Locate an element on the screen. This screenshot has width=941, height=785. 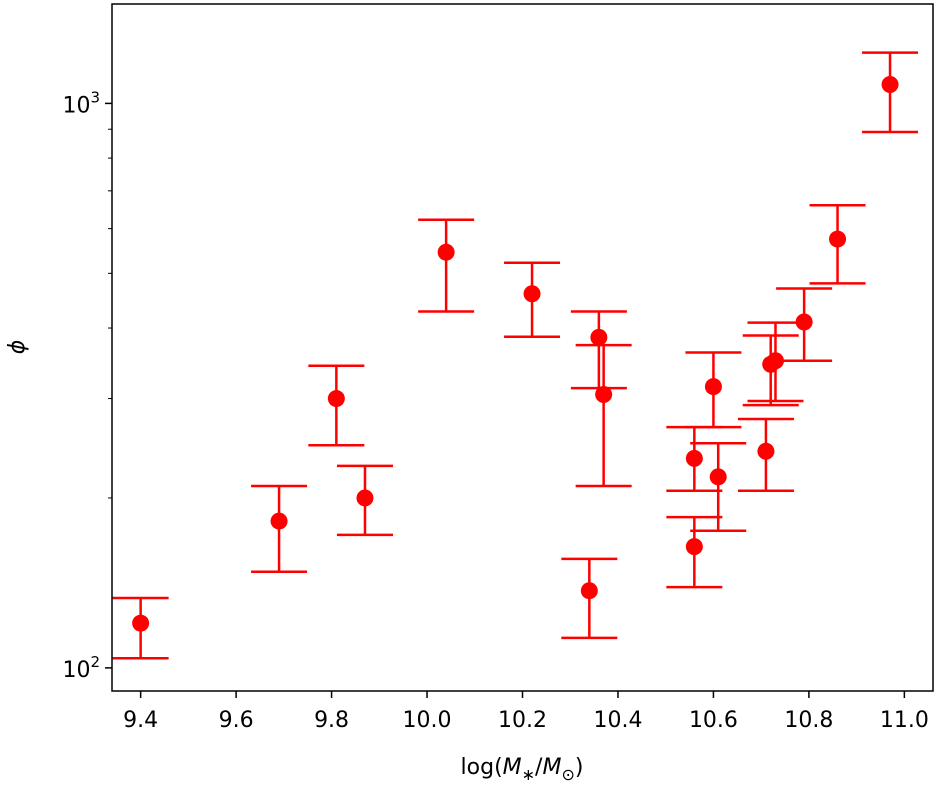
y-axis-label: ϕ is located at coordinates (17, 347).